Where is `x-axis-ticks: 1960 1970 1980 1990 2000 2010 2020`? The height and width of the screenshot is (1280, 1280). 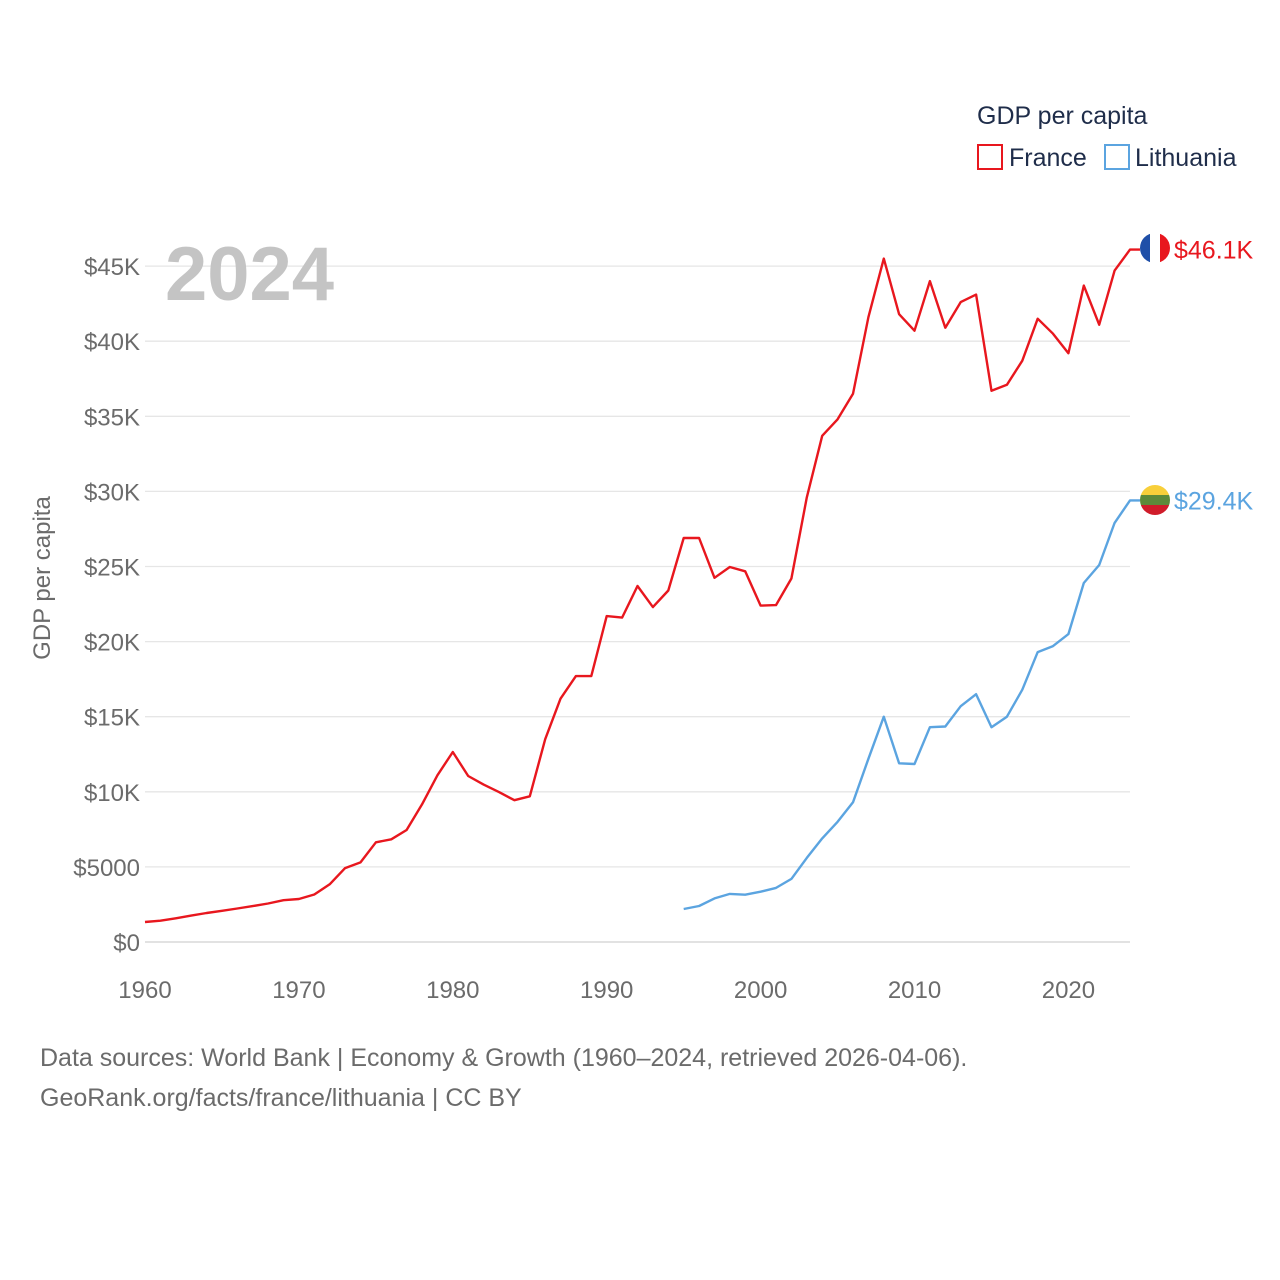 x-axis-ticks: 1960 1970 1980 1990 2000 2010 2020 is located at coordinates (606, 990).